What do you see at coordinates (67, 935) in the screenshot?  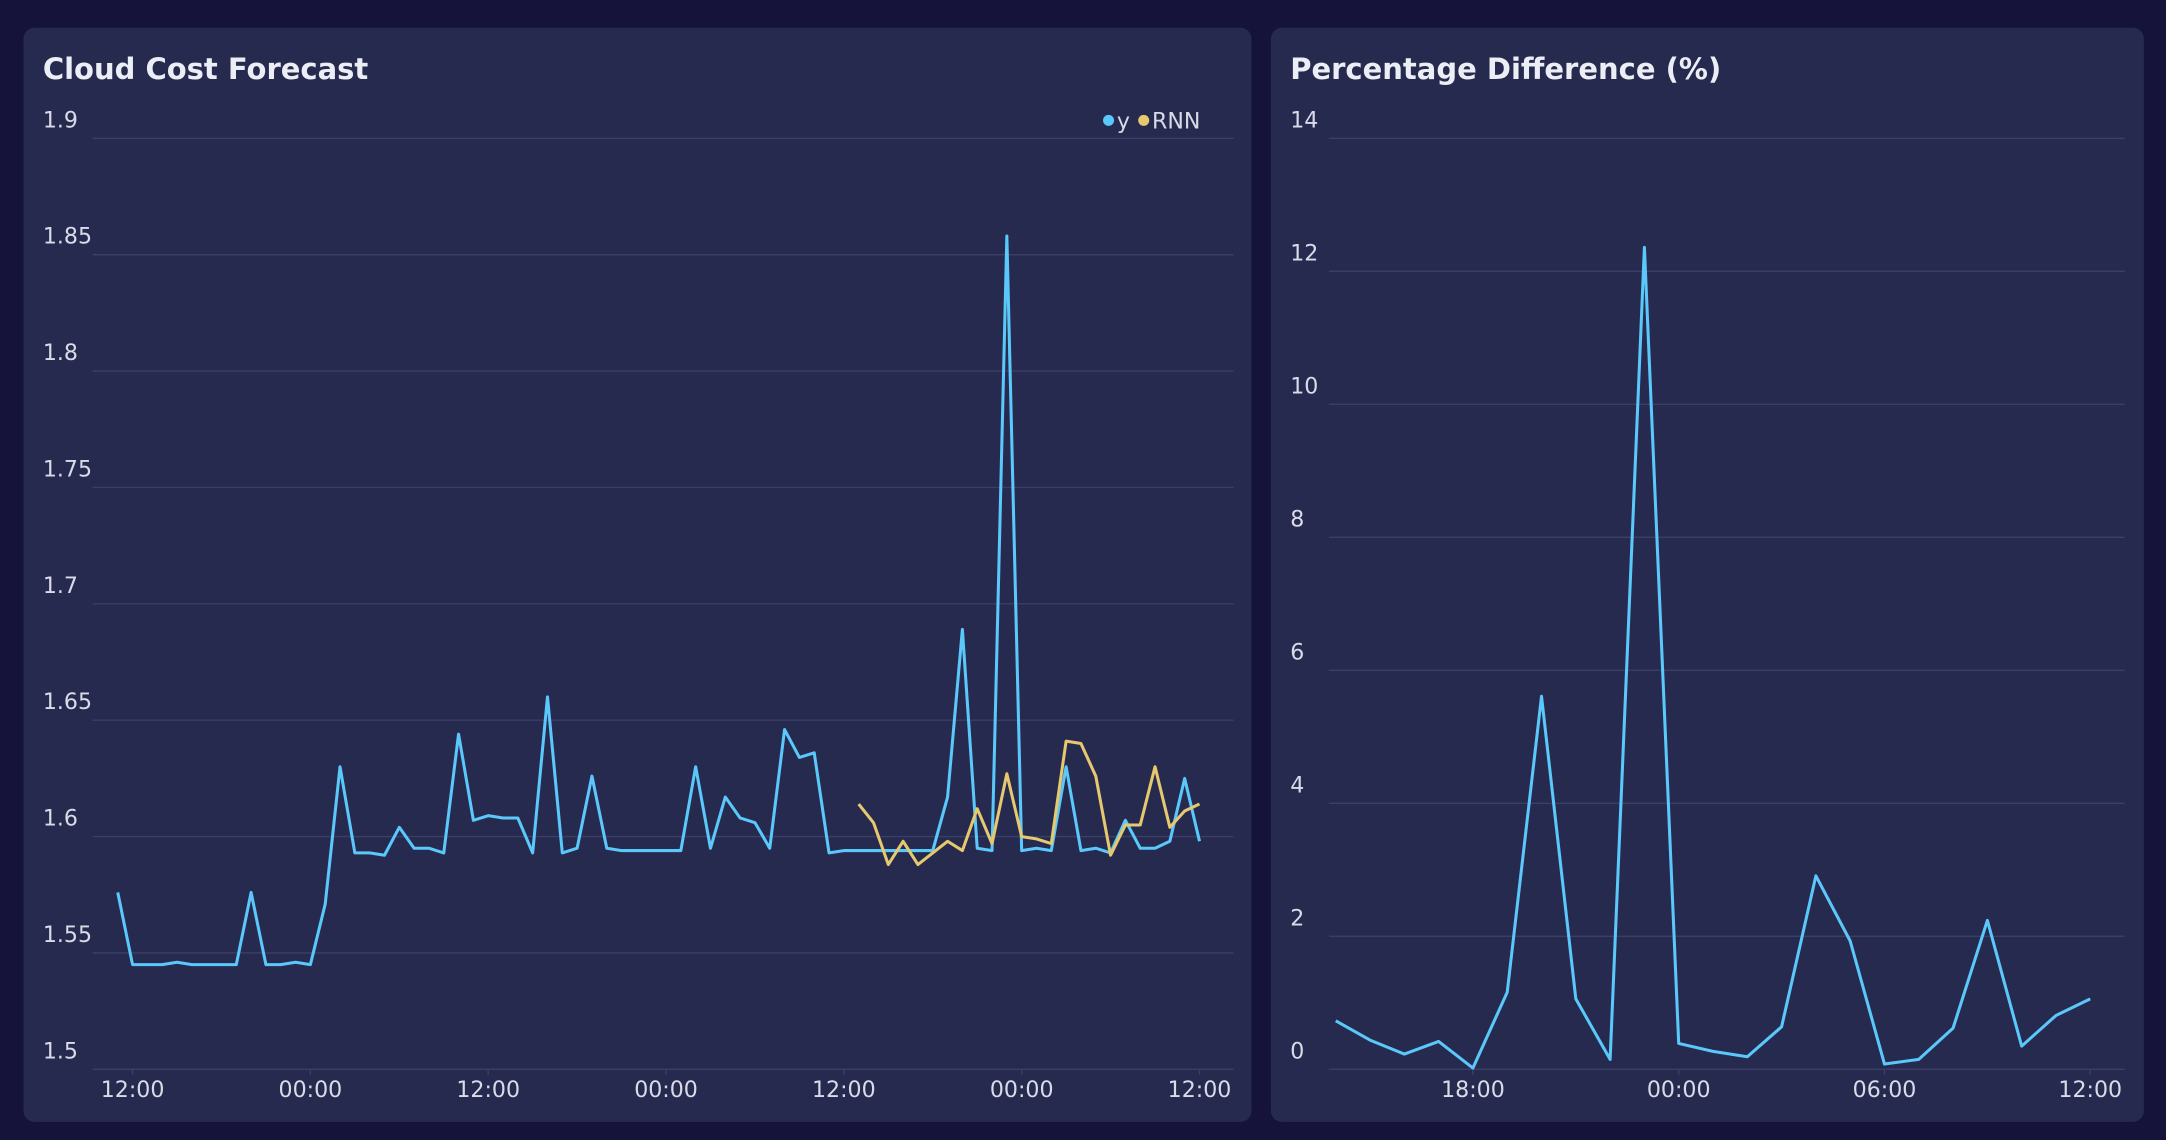 I see `y-tick-label: 1.55` at bounding box center [67, 935].